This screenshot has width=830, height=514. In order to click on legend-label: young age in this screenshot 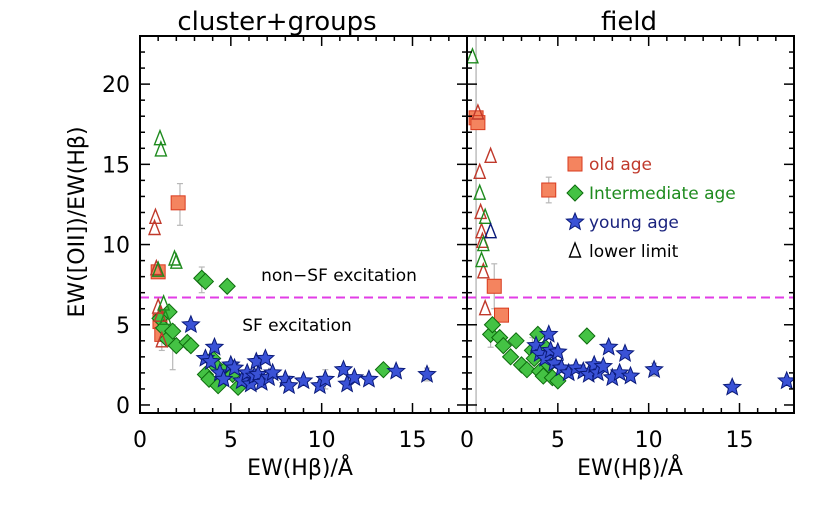, I will do `click(634, 223)`.